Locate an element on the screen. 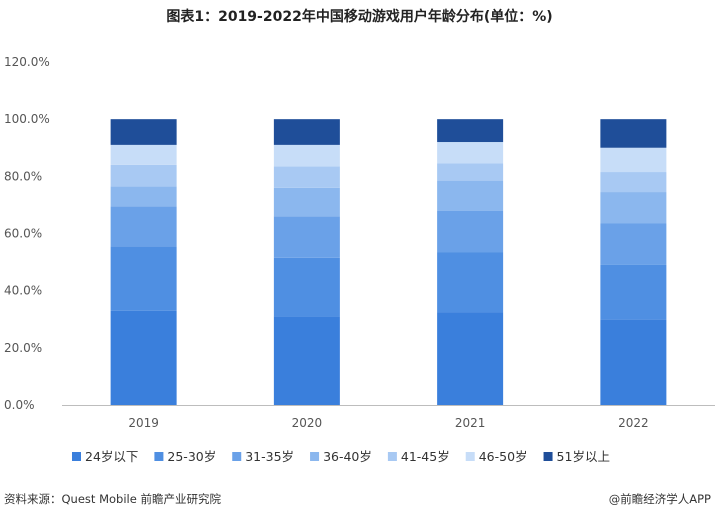 Image resolution: width=719 pixels, height=518 pixels. x-tick-label: 2022 is located at coordinates (633, 423).